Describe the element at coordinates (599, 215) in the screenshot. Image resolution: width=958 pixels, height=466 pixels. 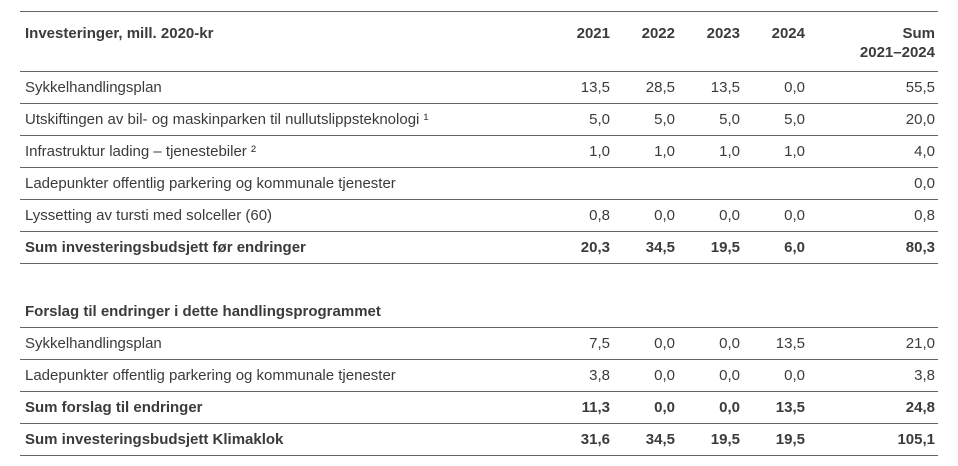
I see `cell-2021: 0,8` at that location.